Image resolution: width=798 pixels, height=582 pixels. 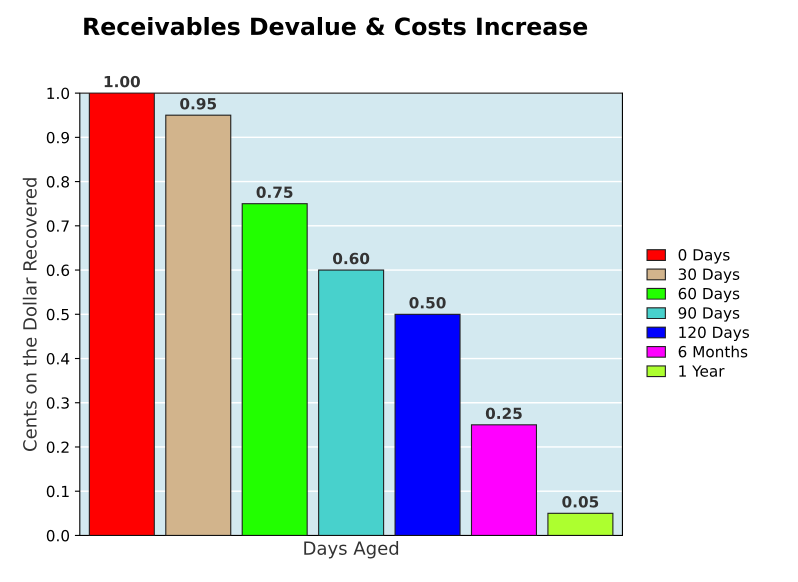 What do you see at coordinates (29, 314) in the screenshot?
I see `y-axis-title: Cents on the Dollar Recovered` at bounding box center [29, 314].